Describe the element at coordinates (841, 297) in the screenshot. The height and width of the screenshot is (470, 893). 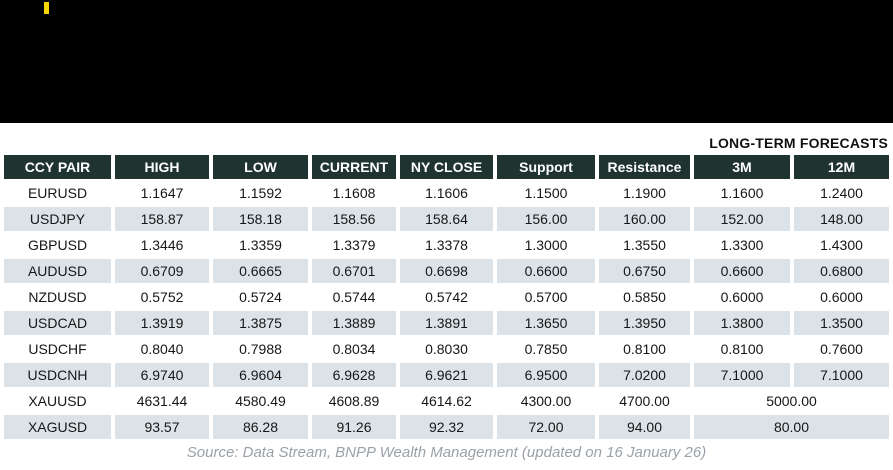
I see `forecast-12m-cell: 0.6000` at that location.